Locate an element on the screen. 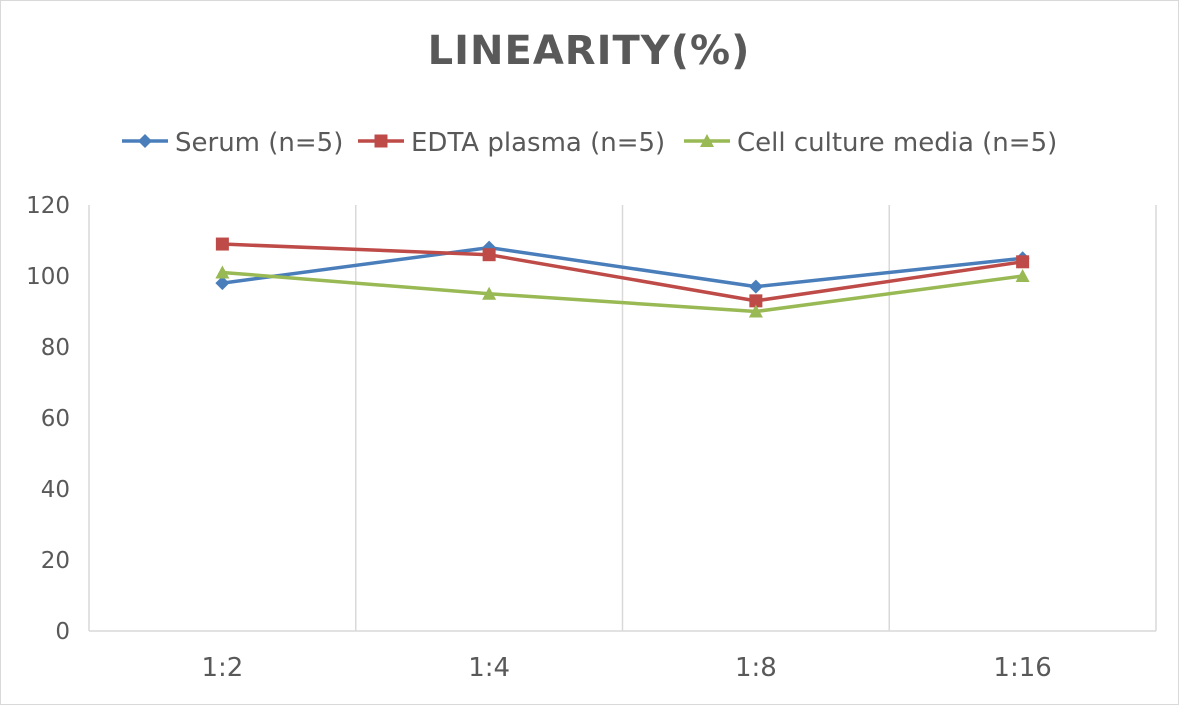  legend-item: Serum (n=5) is located at coordinates (232, 143).